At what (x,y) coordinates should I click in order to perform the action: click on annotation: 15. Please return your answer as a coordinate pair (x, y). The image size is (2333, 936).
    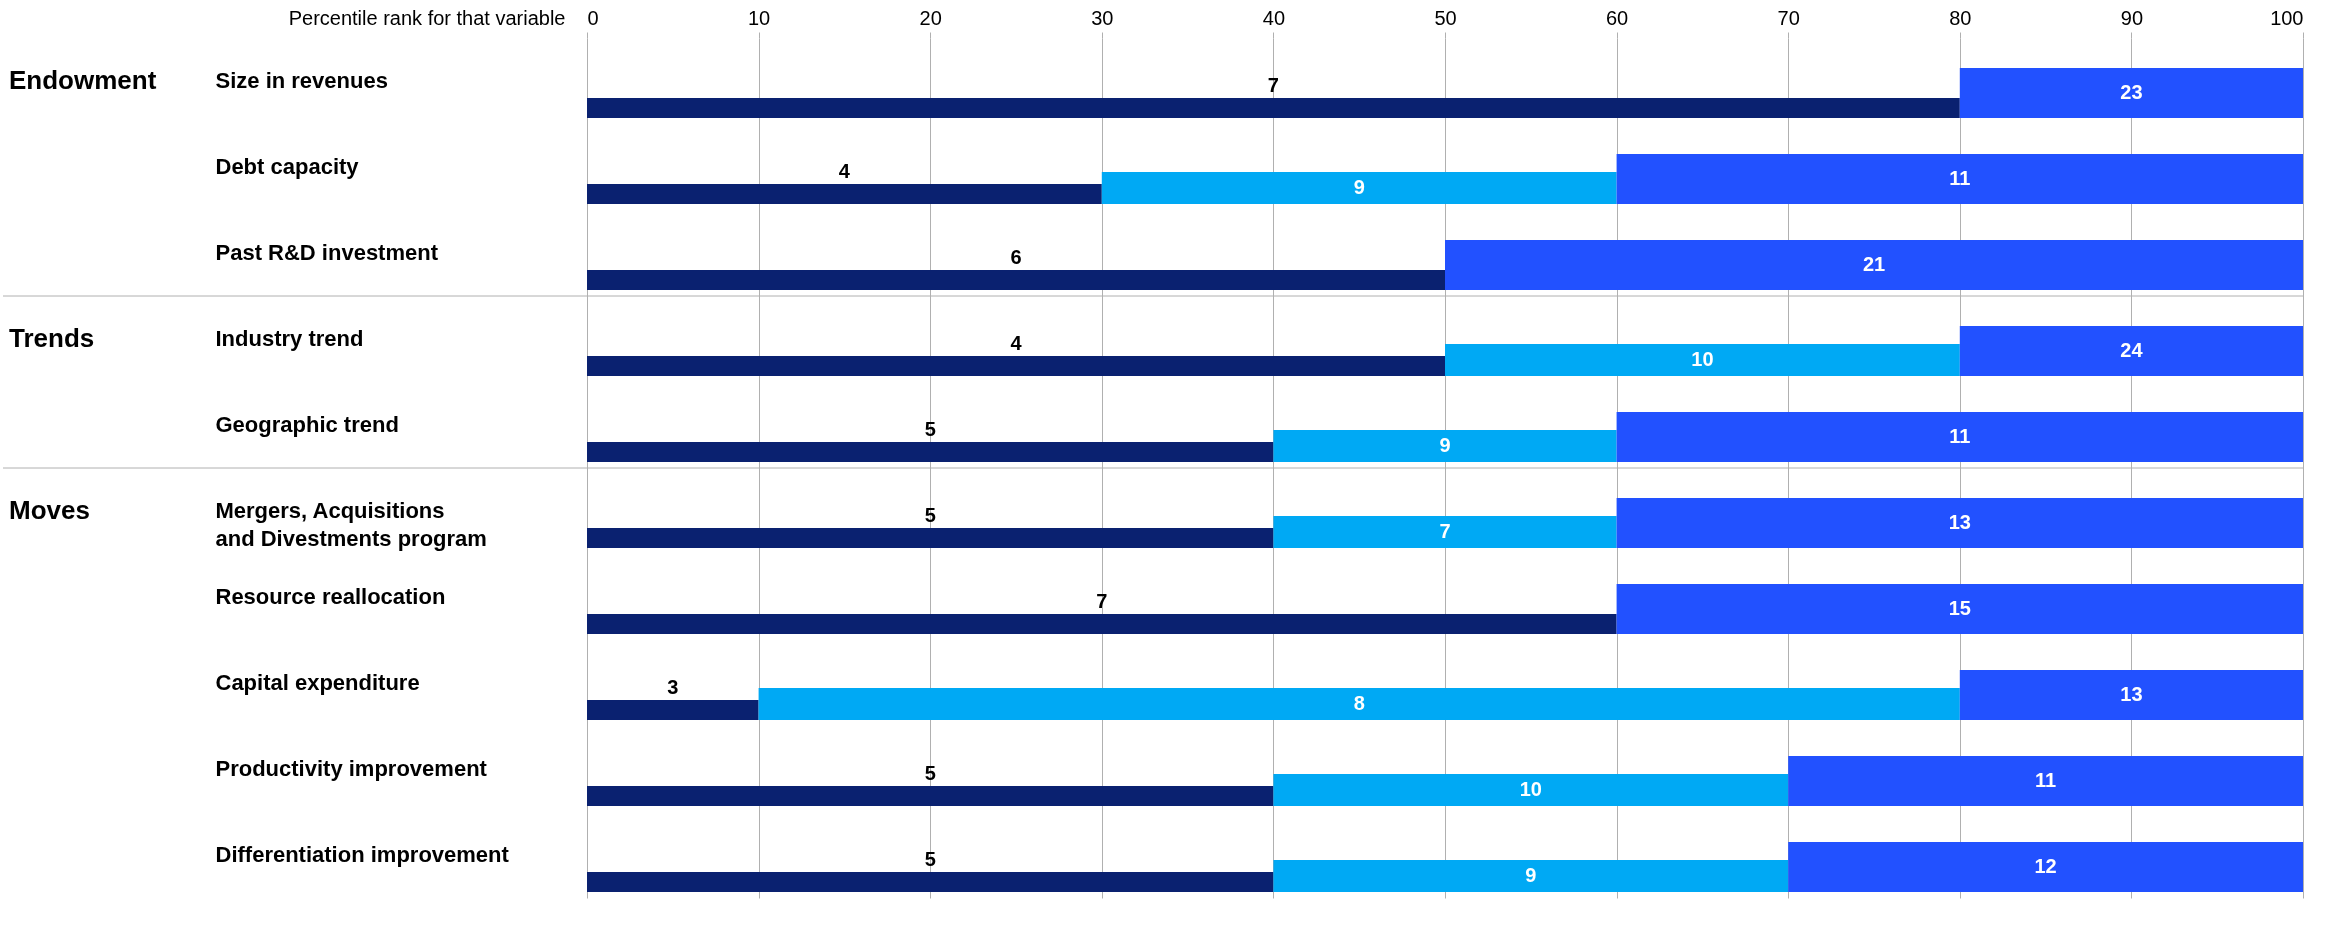
    Looking at the image, I should click on (1959, 608).